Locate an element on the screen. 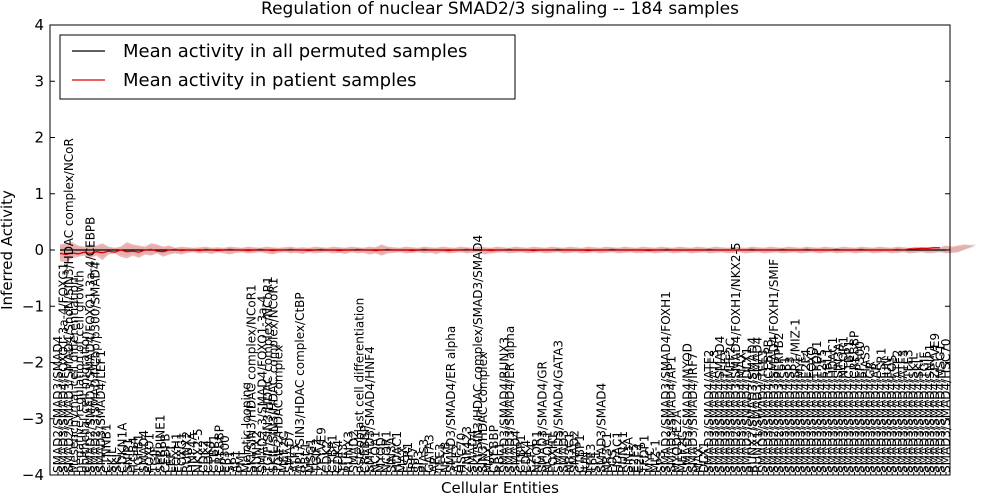 The width and height of the screenshot is (1000, 500). x-tick-label: SMAD3/SMAD4/DLX1 is located at coordinates (747, 410).